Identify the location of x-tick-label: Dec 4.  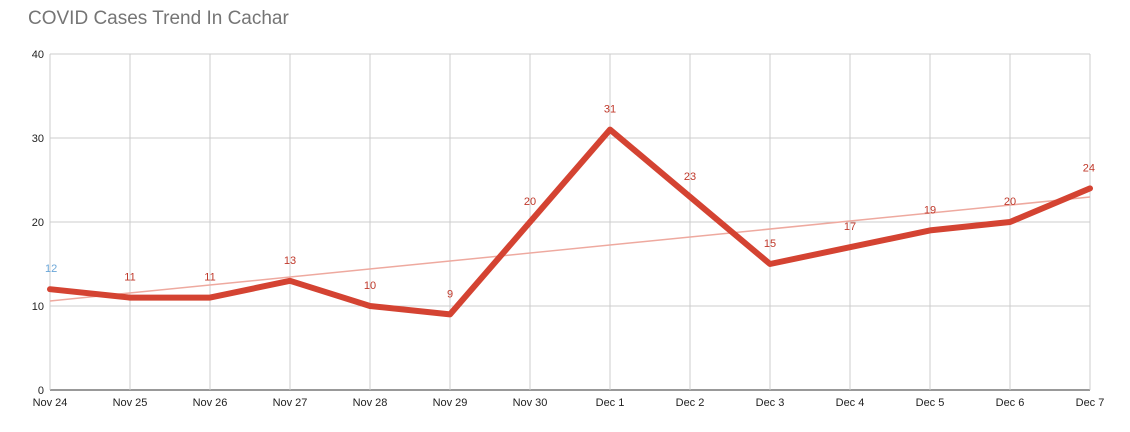
(850, 403).